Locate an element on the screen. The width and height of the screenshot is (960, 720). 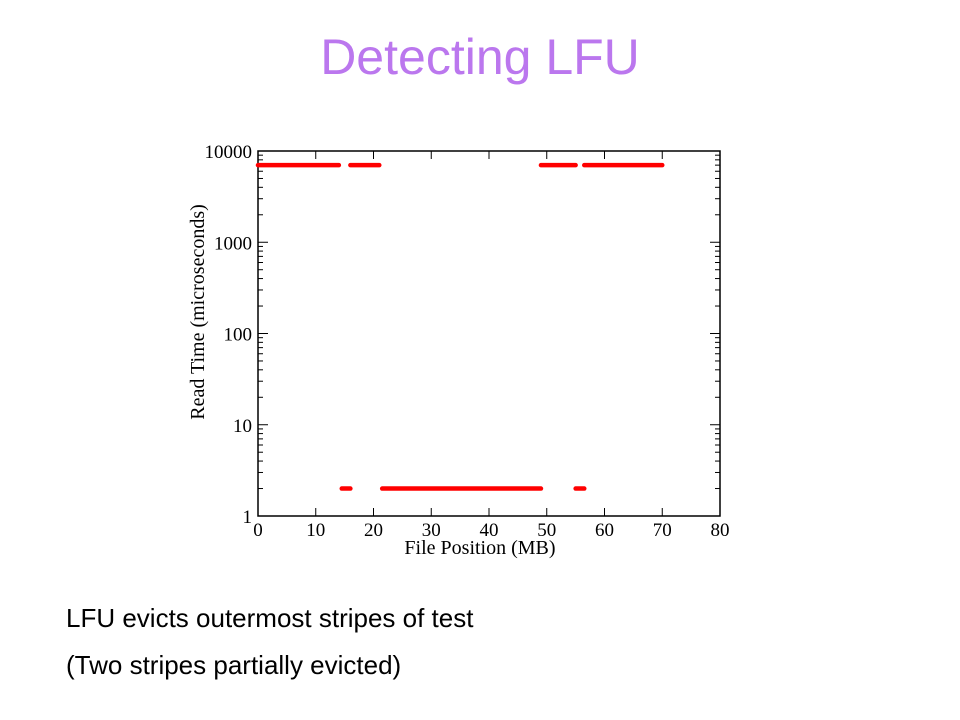
x-tick-label: 50 is located at coordinates (546, 530).